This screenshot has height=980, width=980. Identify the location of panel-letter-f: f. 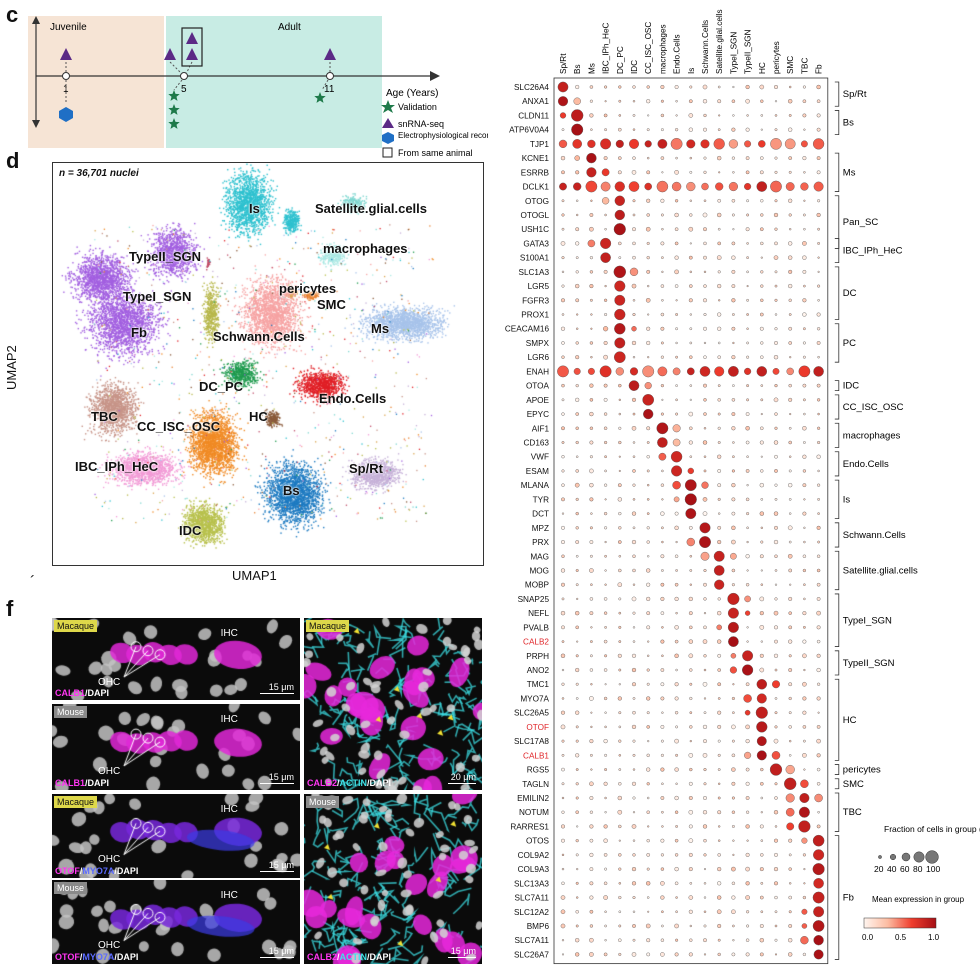
(10, 608).